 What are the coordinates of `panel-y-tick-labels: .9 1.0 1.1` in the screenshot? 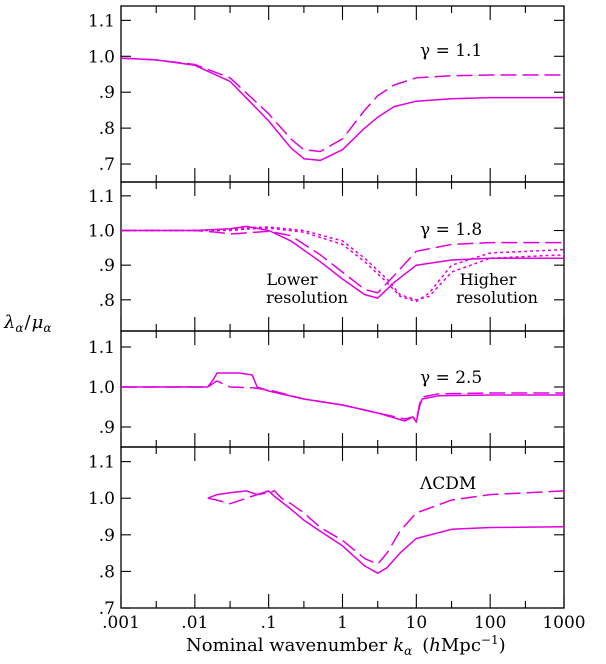 It's located at (101, 388).